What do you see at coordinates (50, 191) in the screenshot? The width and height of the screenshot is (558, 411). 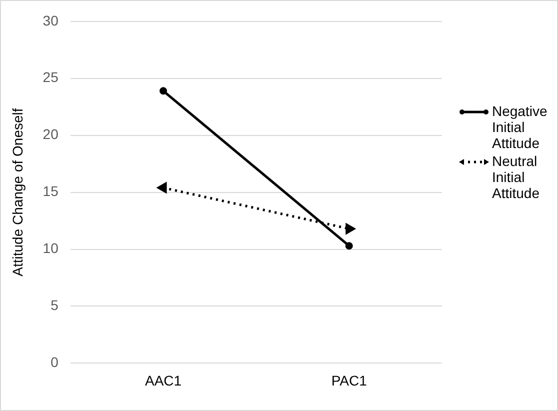 I see `y-tick-label: 15` at bounding box center [50, 191].